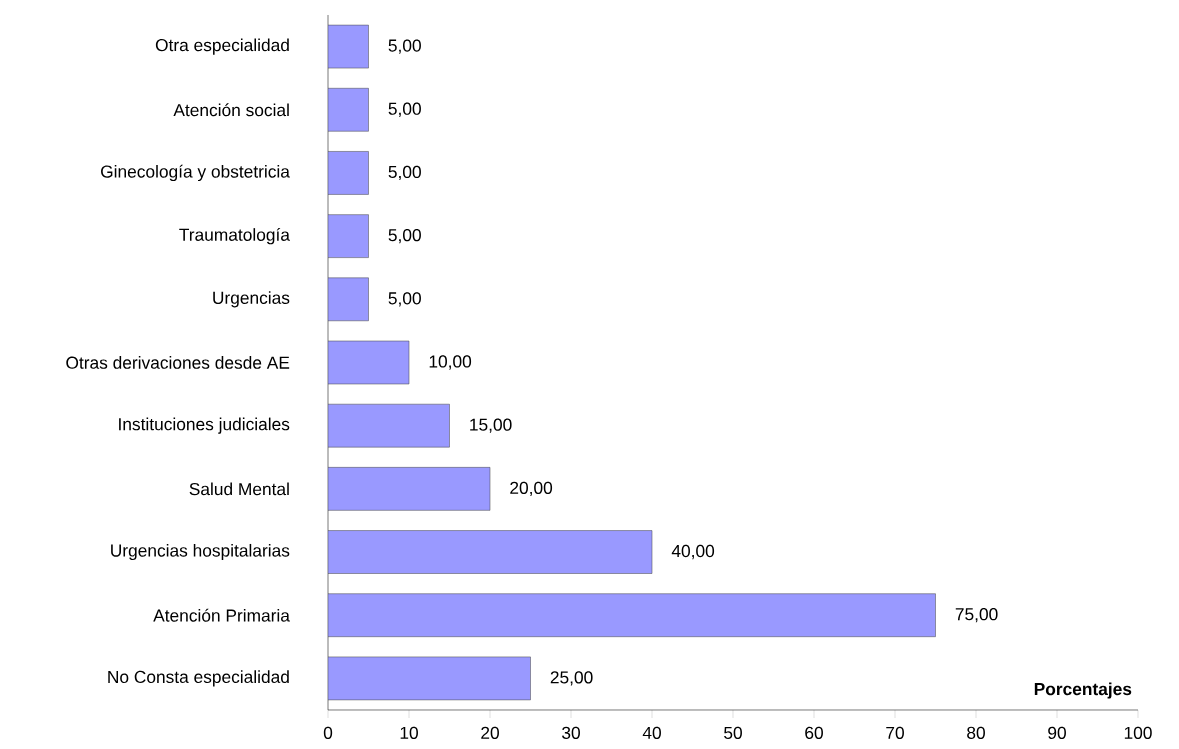 This screenshot has height=749, width=1179. I want to click on x-tick-label: 100, so click(1138, 732).